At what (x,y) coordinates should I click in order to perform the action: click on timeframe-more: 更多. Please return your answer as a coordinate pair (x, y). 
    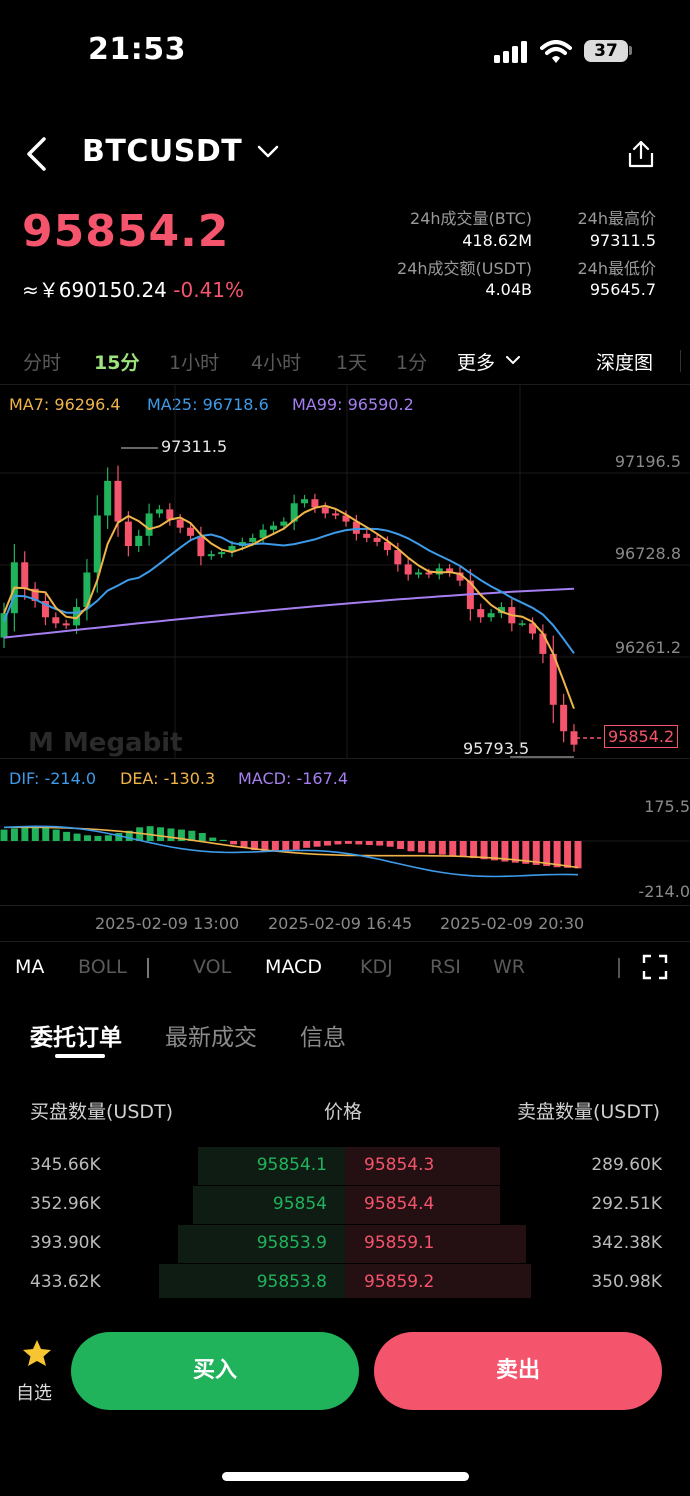
    Looking at the image, I should click on (476, 363).